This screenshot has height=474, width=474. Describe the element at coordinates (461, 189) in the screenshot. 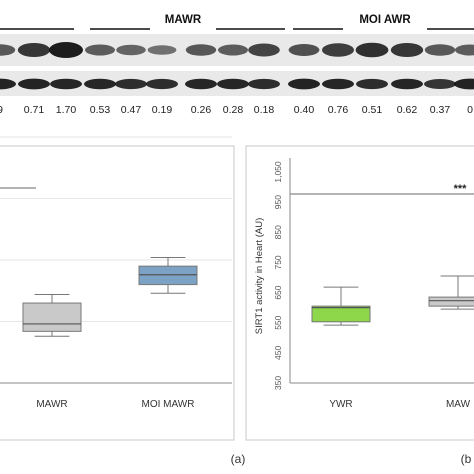

I see `significance-label: ***` at that location.